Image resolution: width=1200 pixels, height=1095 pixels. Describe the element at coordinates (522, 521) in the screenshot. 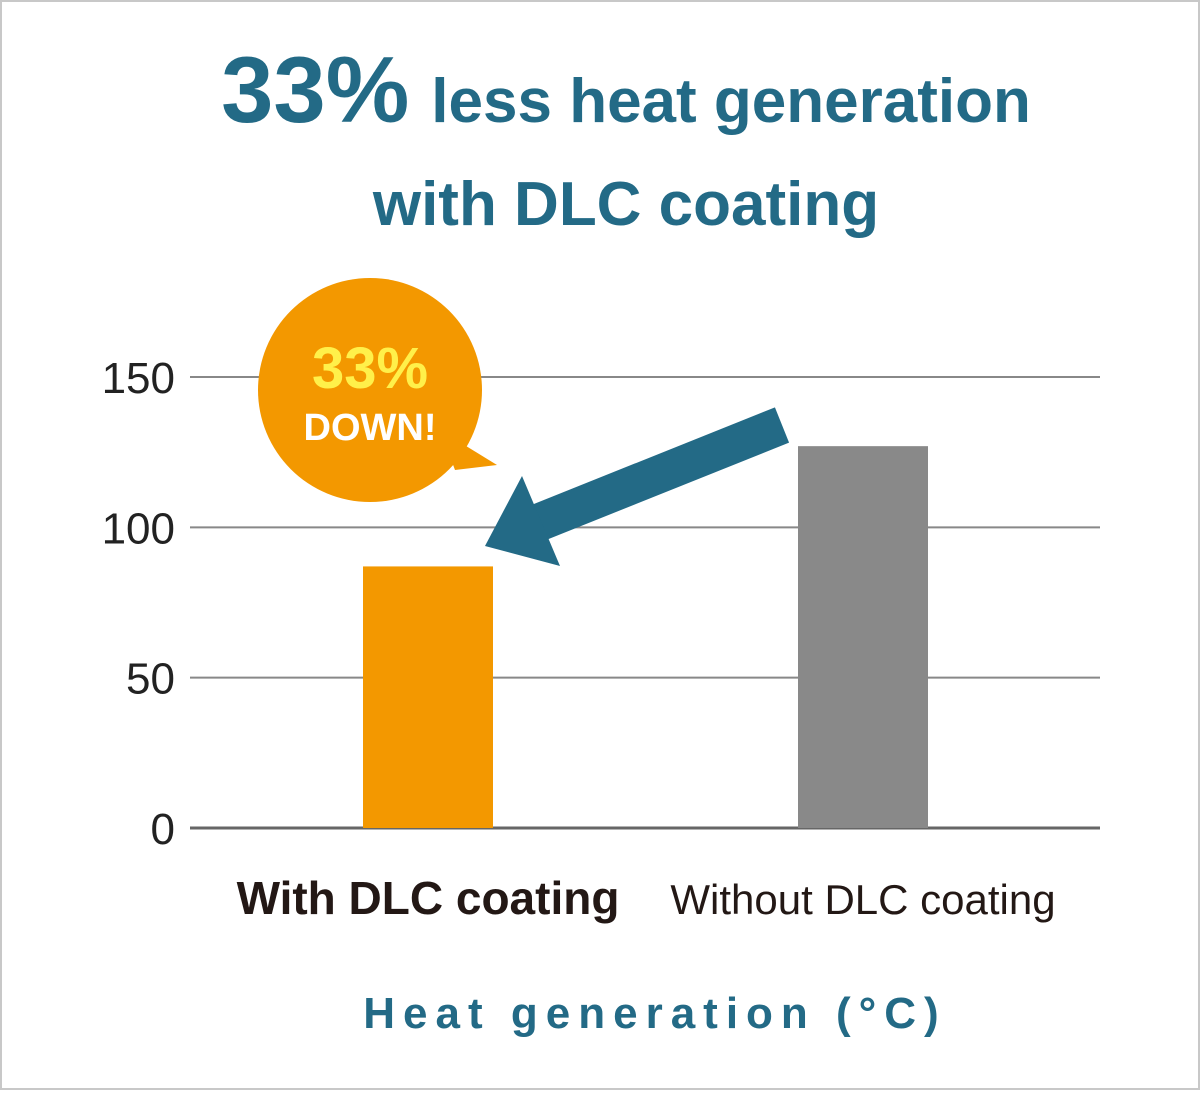

I see `arrow-head` at that location.